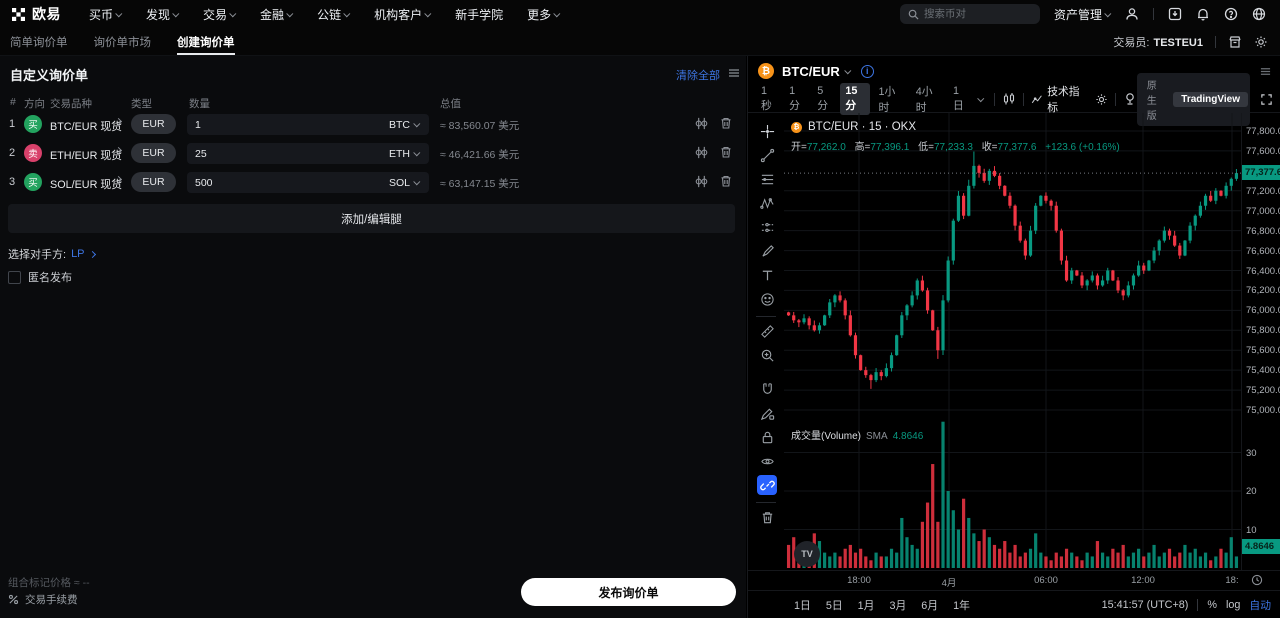  Describe the element at coordinates (39, 42) in the screenshot. I see `tab-0: 简单询价单` at that location.